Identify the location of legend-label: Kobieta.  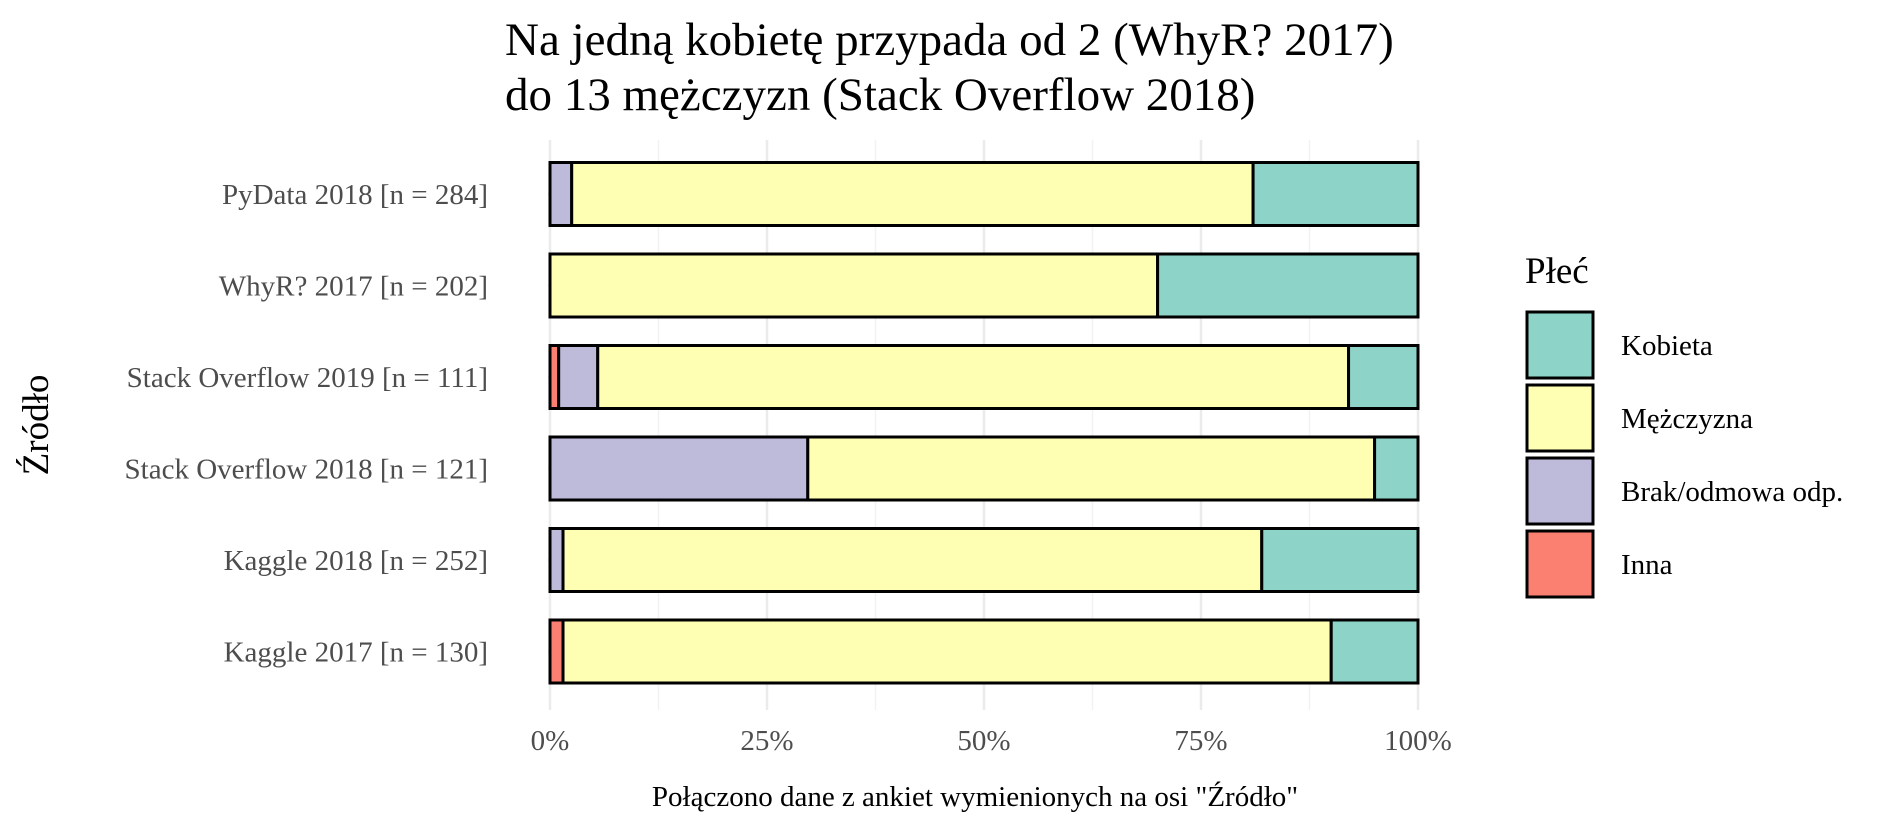
(1667, 346).